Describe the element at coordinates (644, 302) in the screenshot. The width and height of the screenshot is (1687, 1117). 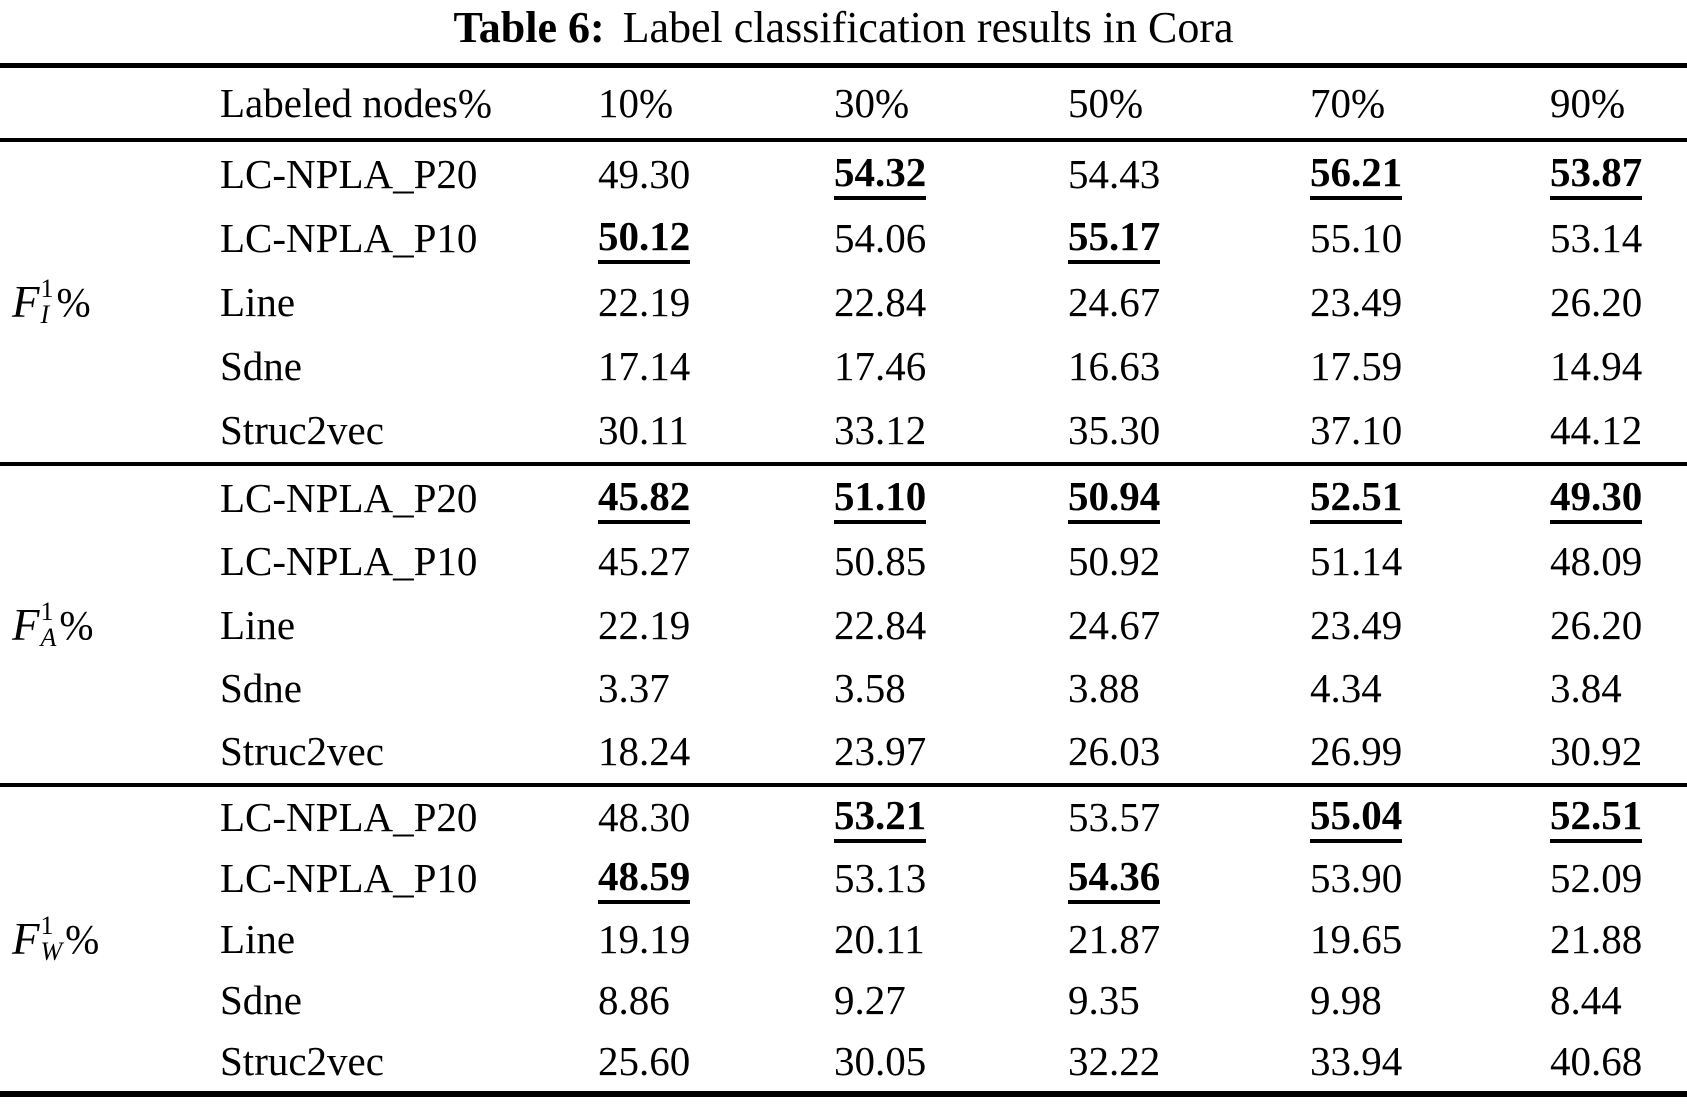
I see `value: 22.19` at that location.